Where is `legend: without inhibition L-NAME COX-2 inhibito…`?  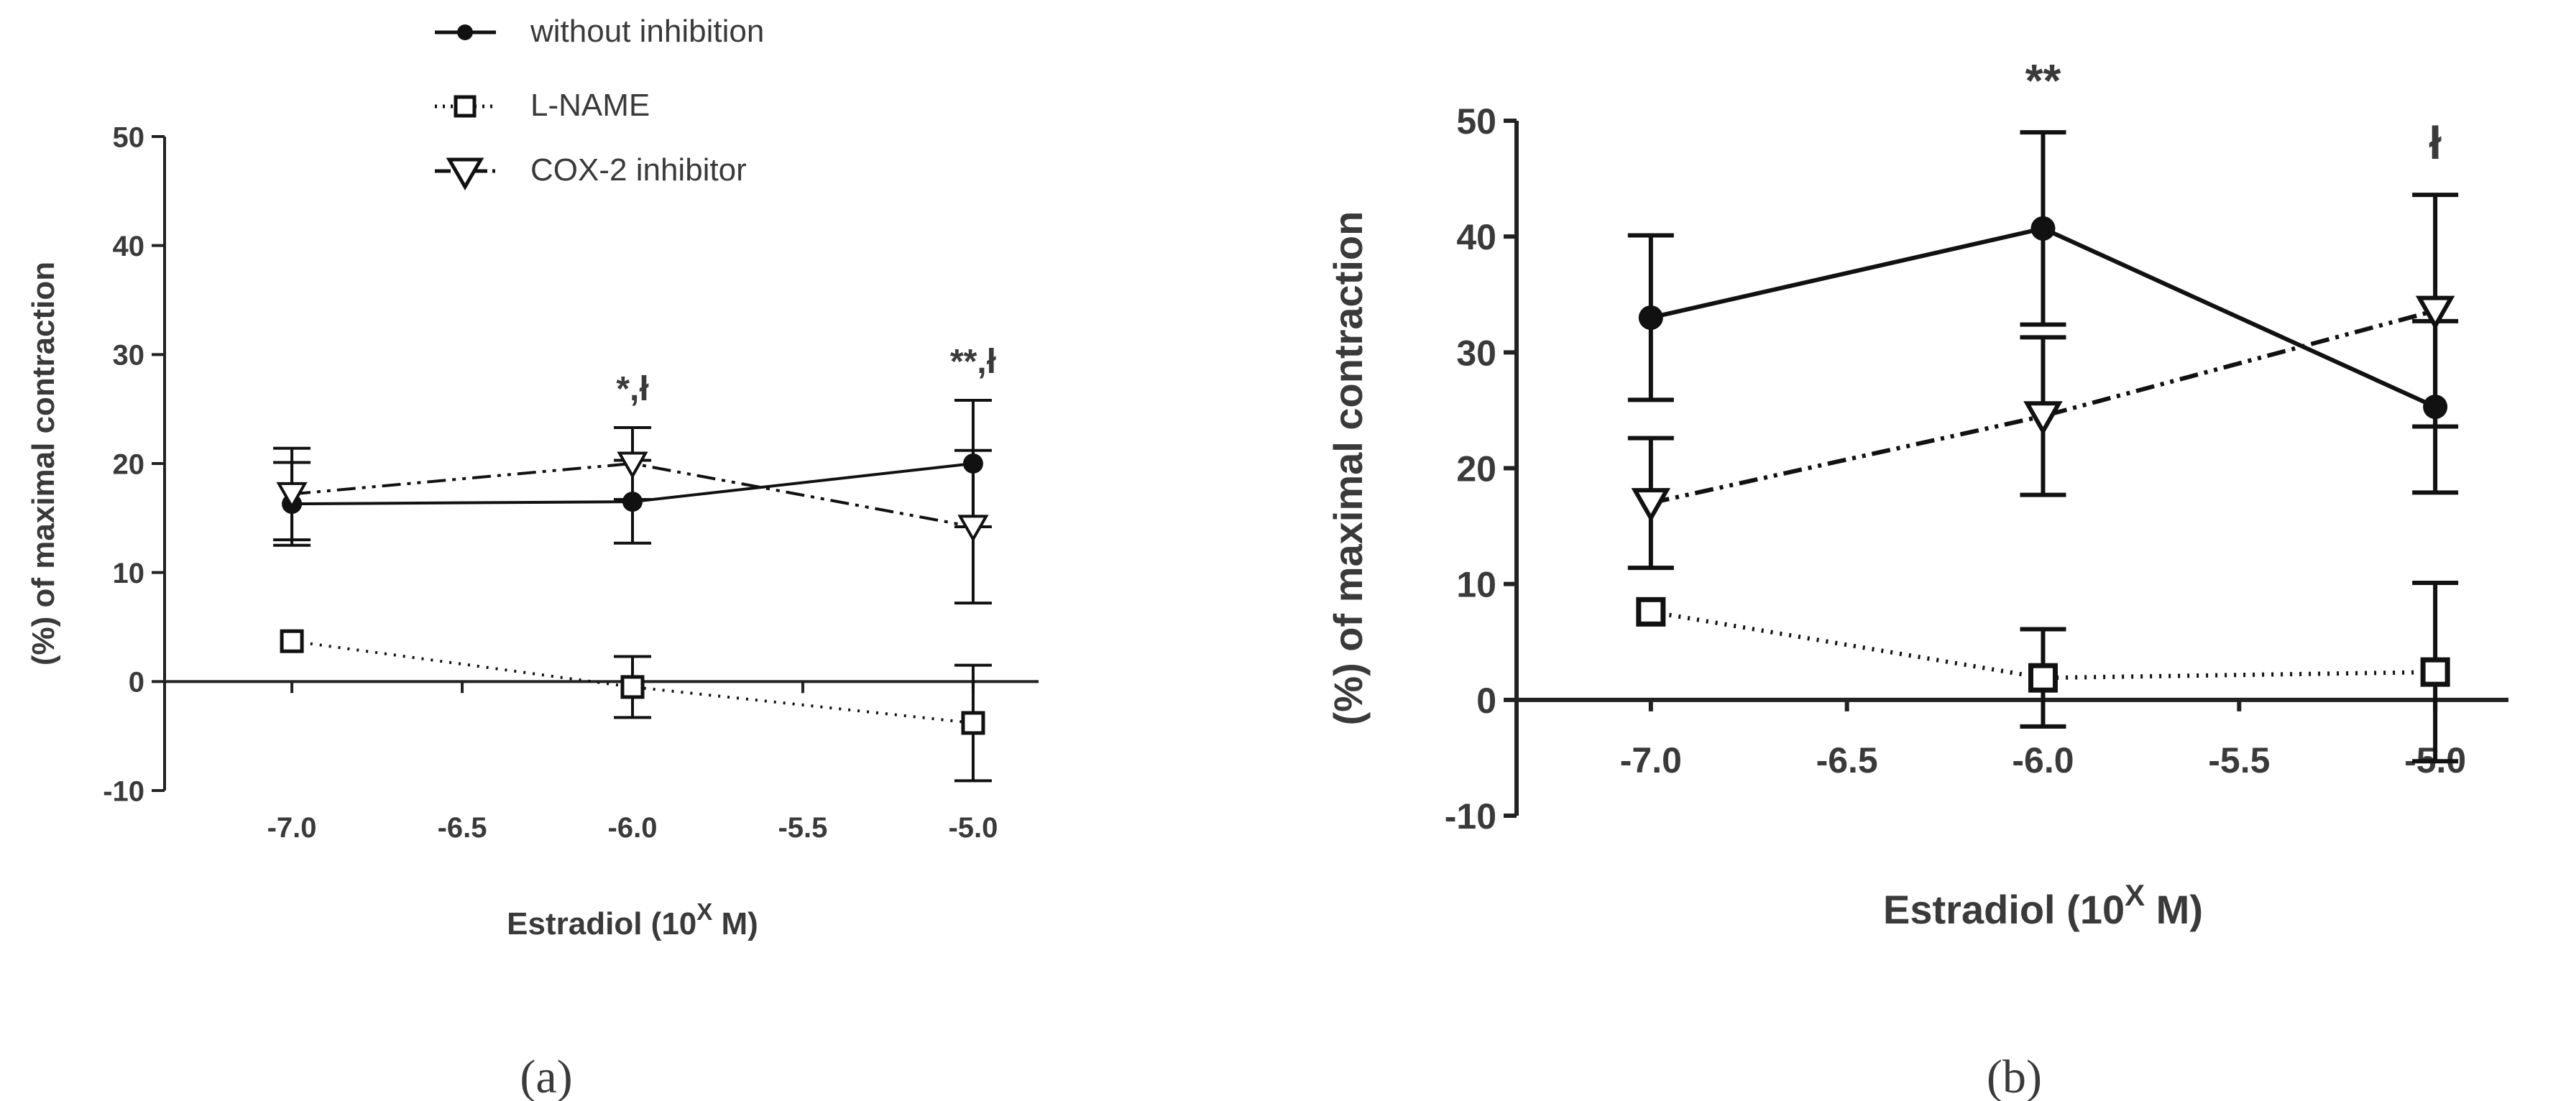
legend: without inhibition L-NAME COX-2 inhibito… is located at coordinates (599, 102).